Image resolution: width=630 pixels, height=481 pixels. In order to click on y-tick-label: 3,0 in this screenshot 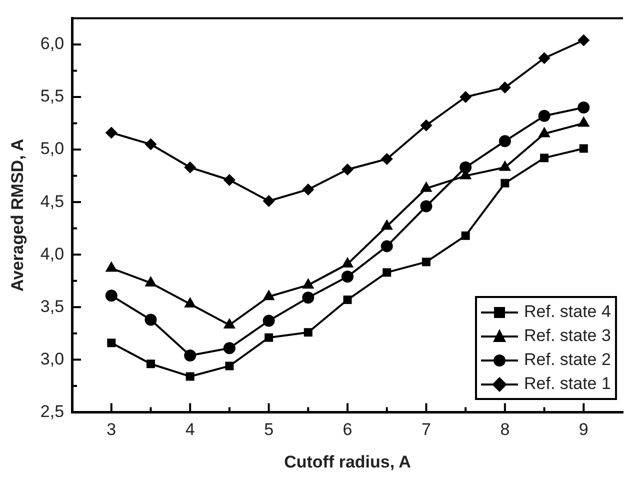, I will do `click(52, 358)`.